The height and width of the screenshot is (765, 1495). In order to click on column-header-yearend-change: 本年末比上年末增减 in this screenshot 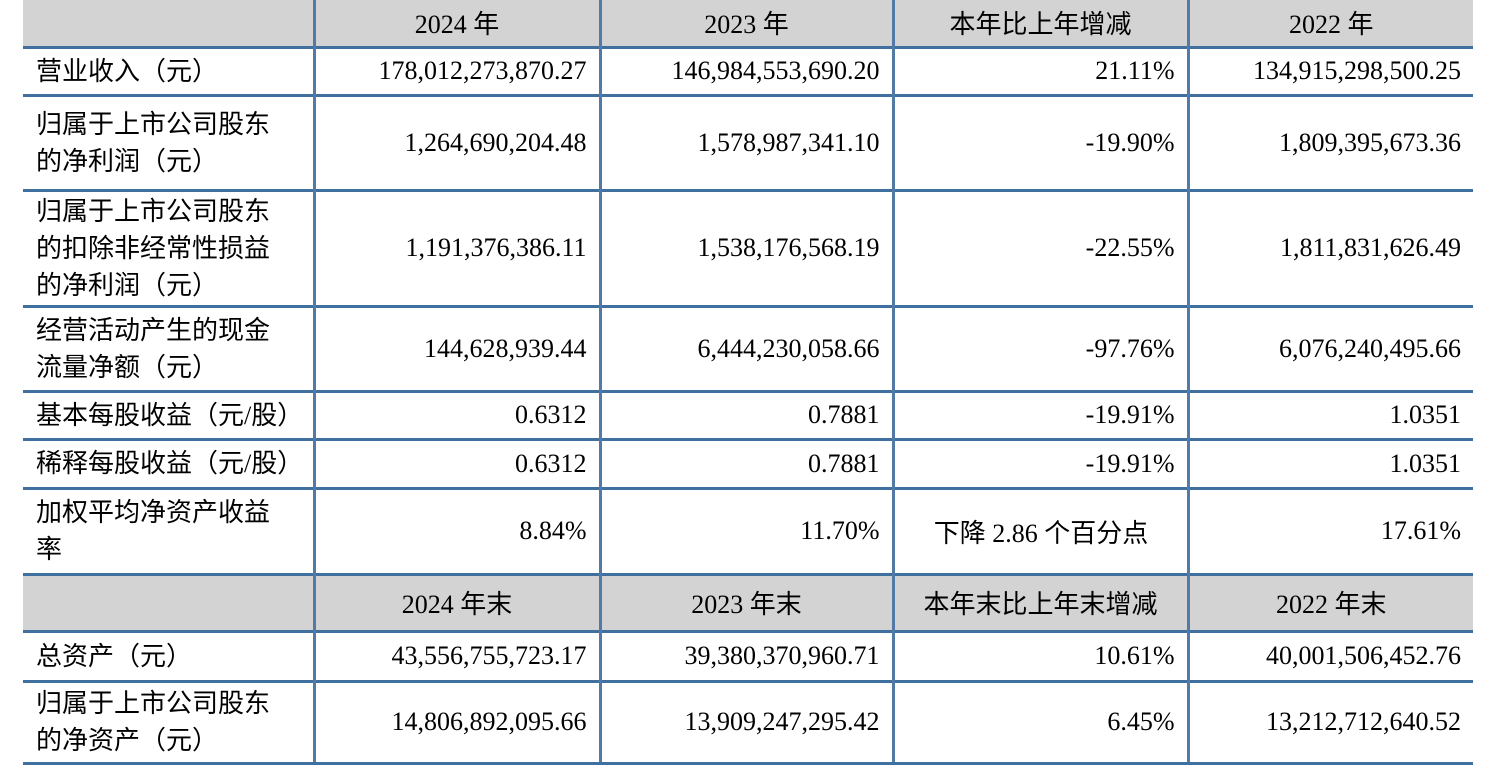, I will do `click(1039, 601)`.